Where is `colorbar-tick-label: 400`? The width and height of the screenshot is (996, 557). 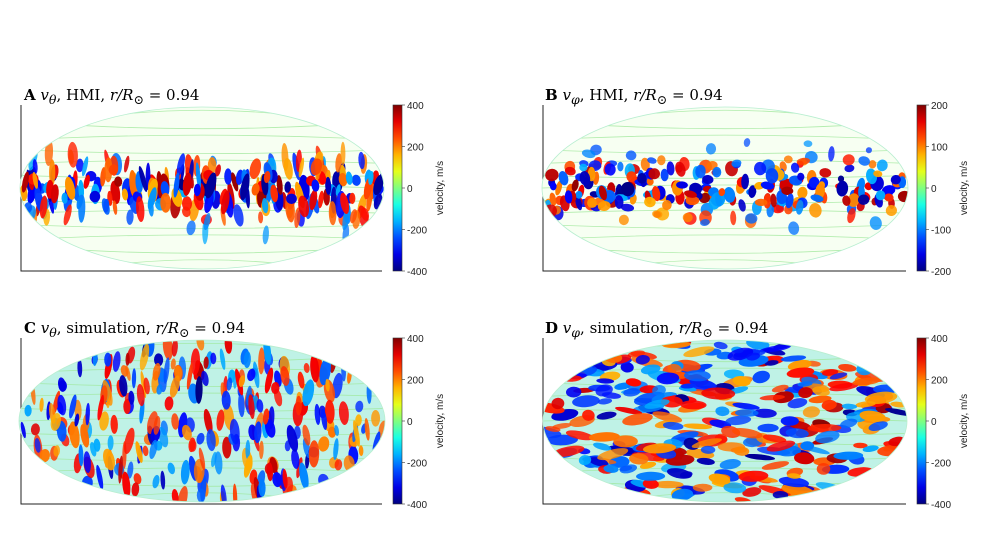 colorbar-tick-label: 400 is located at coordinates (415, 339).